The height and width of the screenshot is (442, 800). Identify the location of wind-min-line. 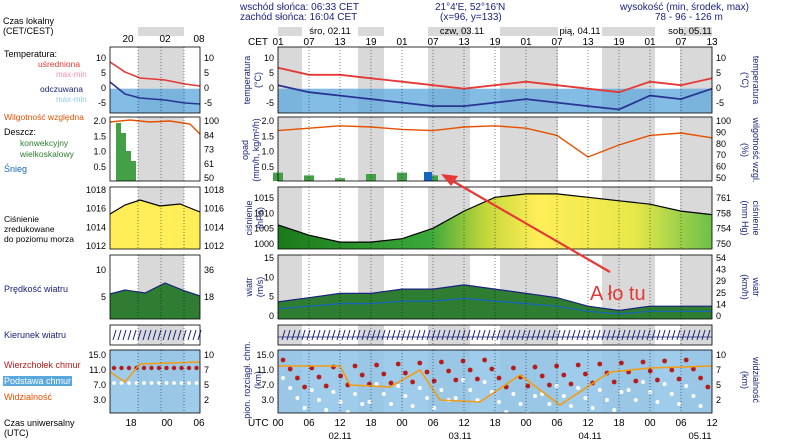
(494, 306).